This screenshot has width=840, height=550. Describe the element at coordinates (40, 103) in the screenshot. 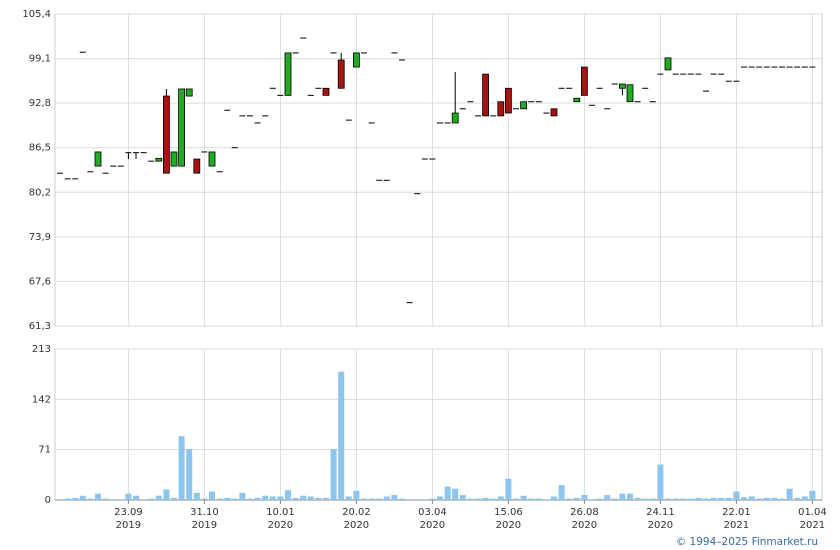

I see `y-tick-label: 92,8` at that location.